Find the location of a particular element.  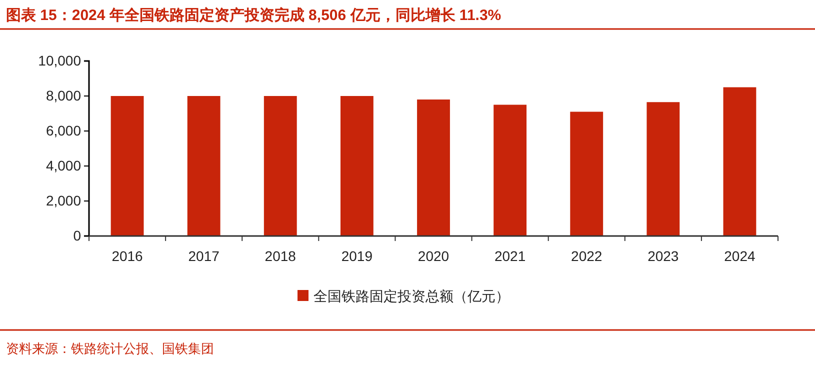

y-tick-label: 6,000 is located at coordinates (64, 130).